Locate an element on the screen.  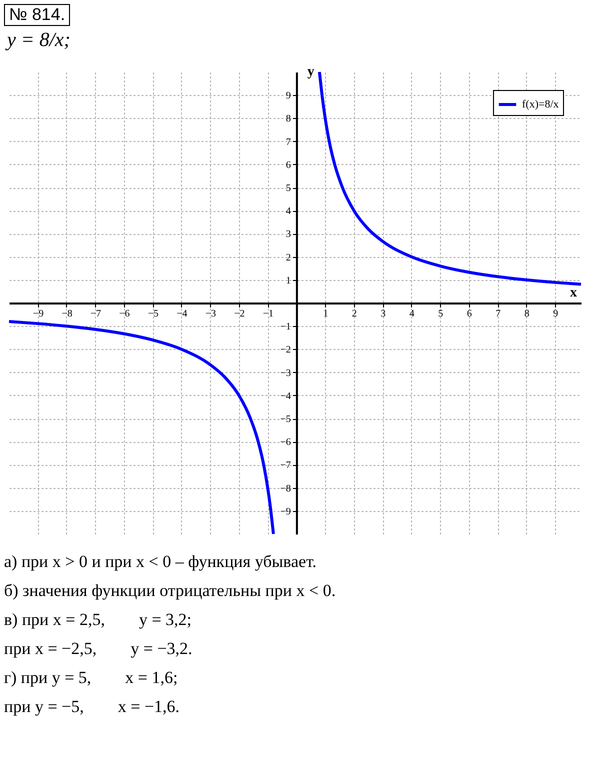
text: № 814. is located at coordinates (37, 15).